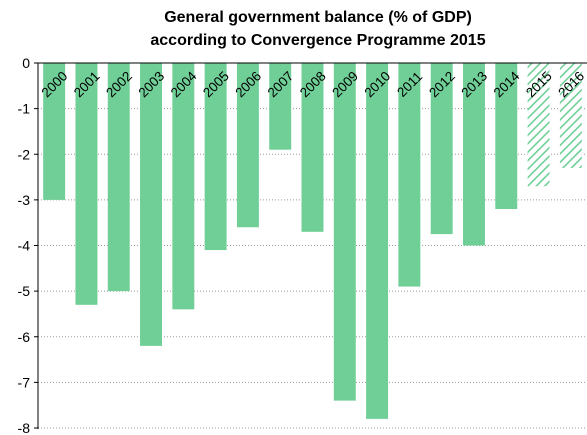 This screenshot has height=435, width=587. Describe the element at coordinates (317, 40) in the screenshot. I see `chart-title-line-2: according to Convergence Programme 2015` at that location.